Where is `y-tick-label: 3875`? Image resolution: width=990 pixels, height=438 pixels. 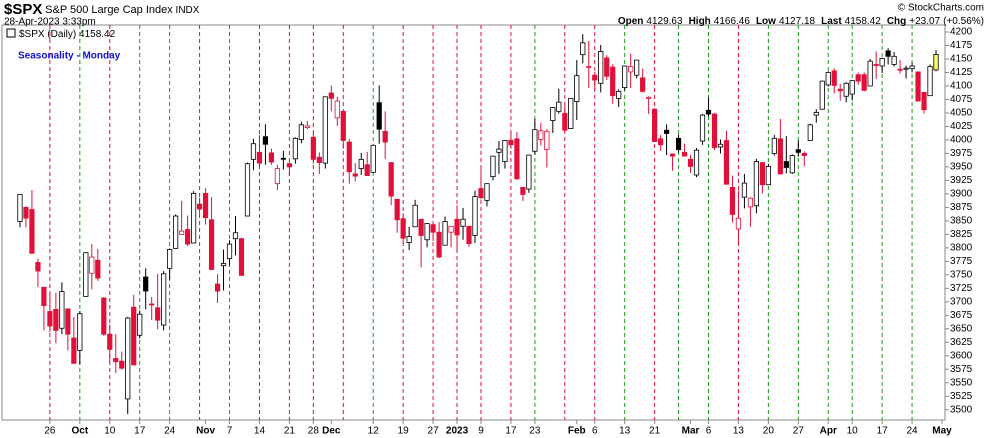 y-tick-label: 3875 is located at coordinates (961, 207).